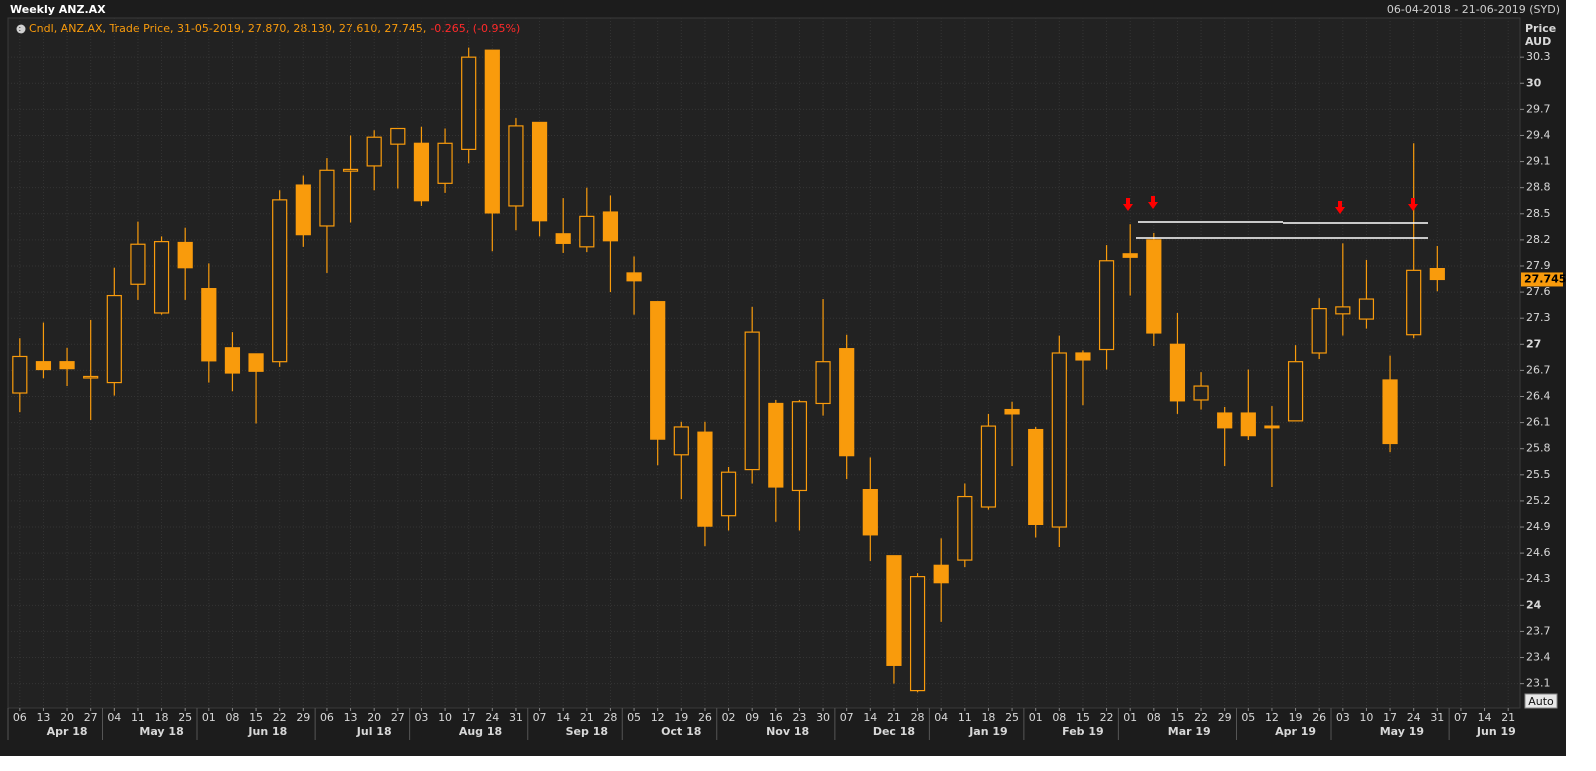  I want to click on y-tick-label: 29.4, so click(1538, 134).